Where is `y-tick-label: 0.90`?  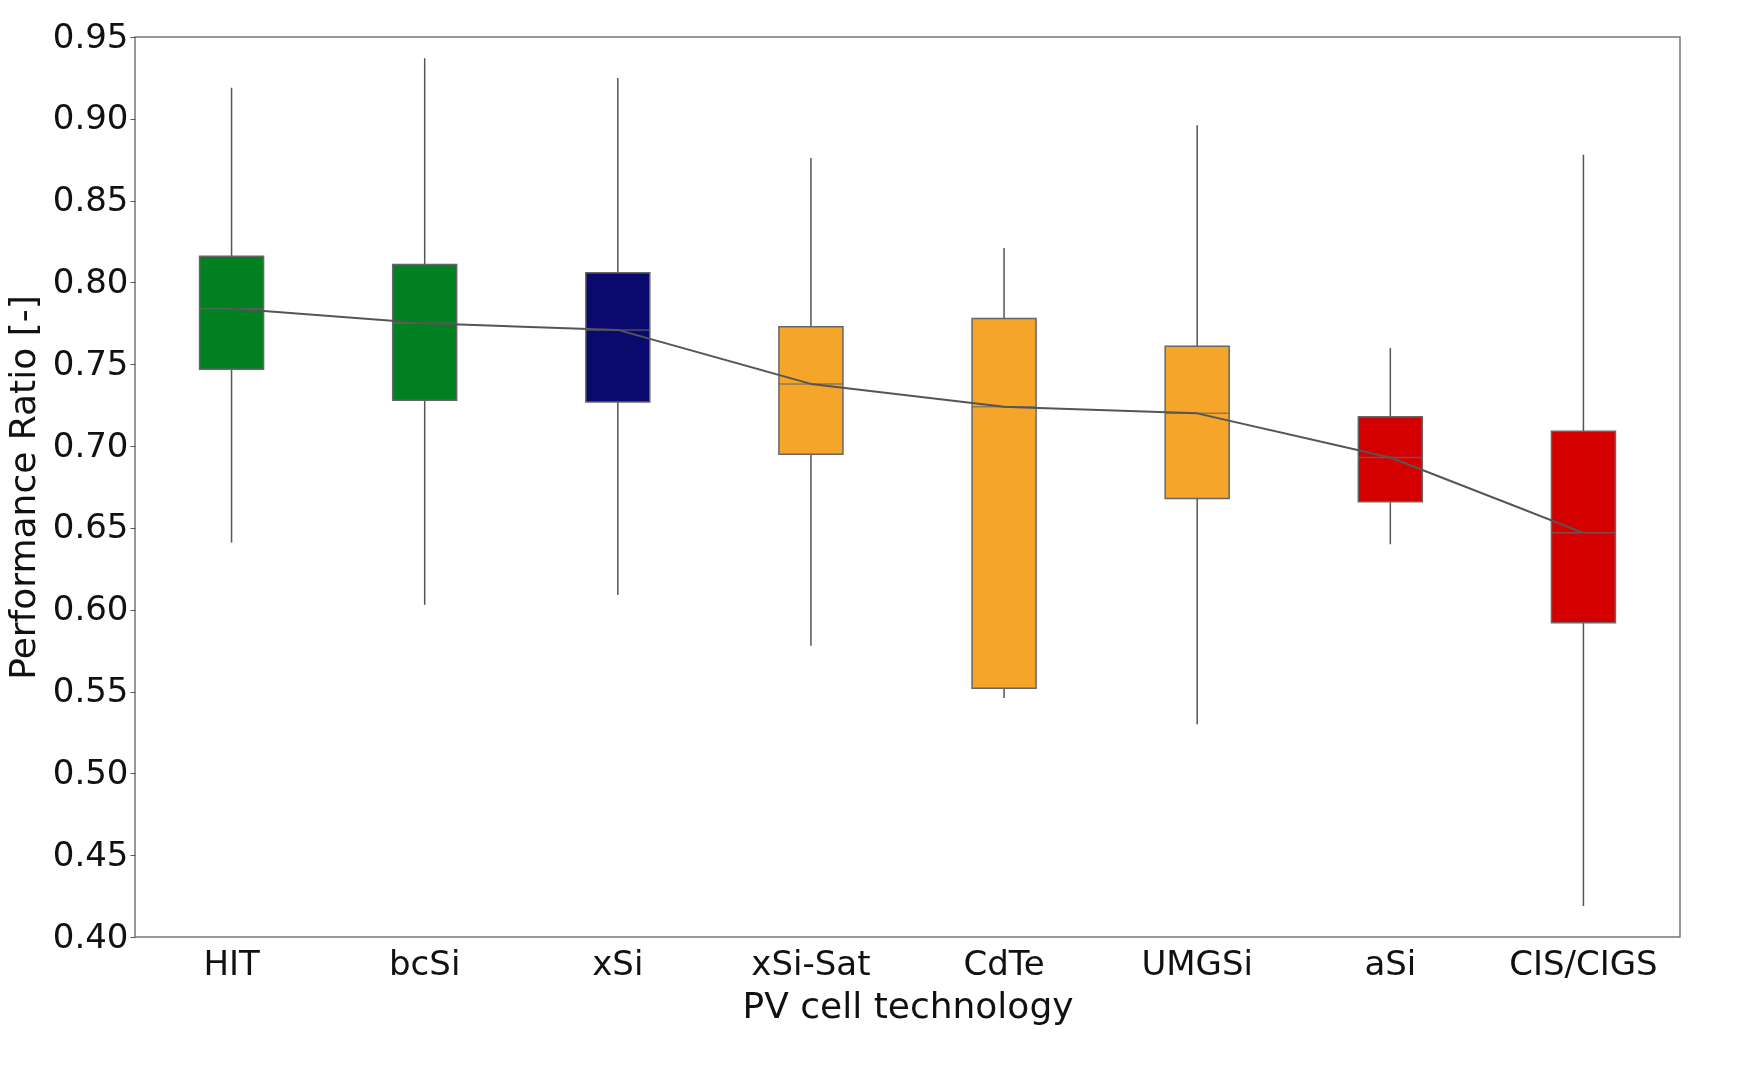 y-tick-label: 0.90 is located at coordinates (90, 117).